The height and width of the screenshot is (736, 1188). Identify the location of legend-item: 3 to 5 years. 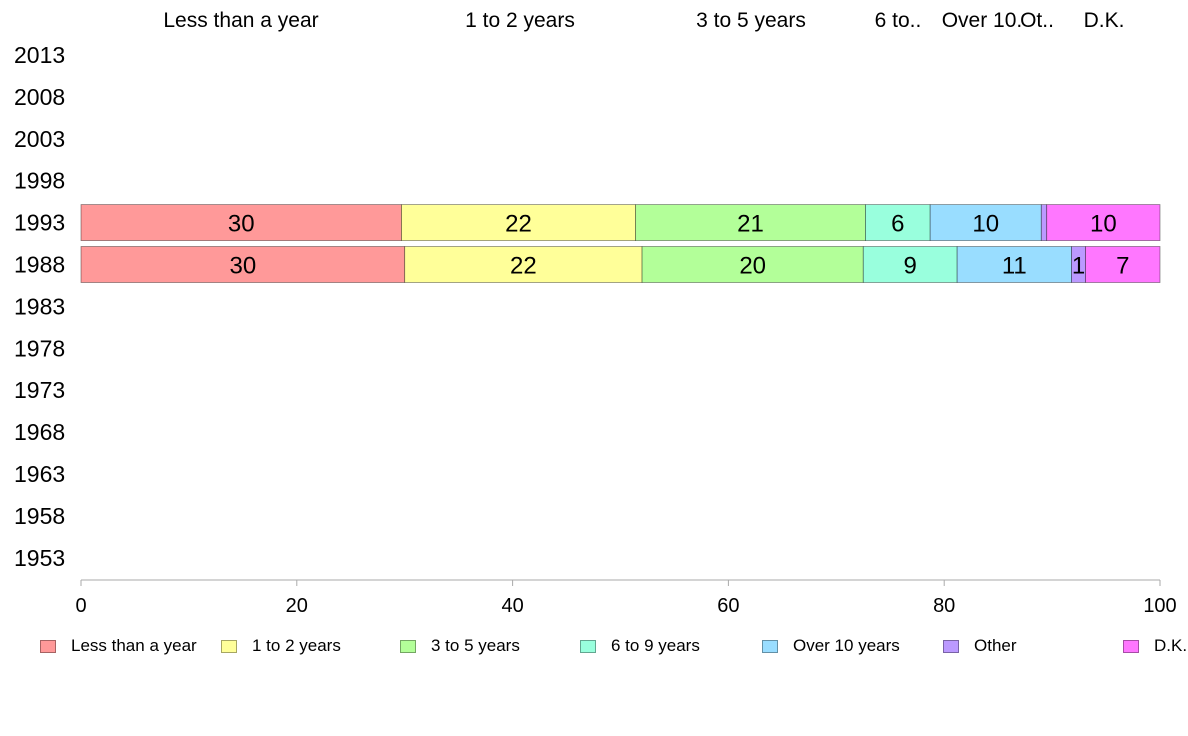
(460, 646).